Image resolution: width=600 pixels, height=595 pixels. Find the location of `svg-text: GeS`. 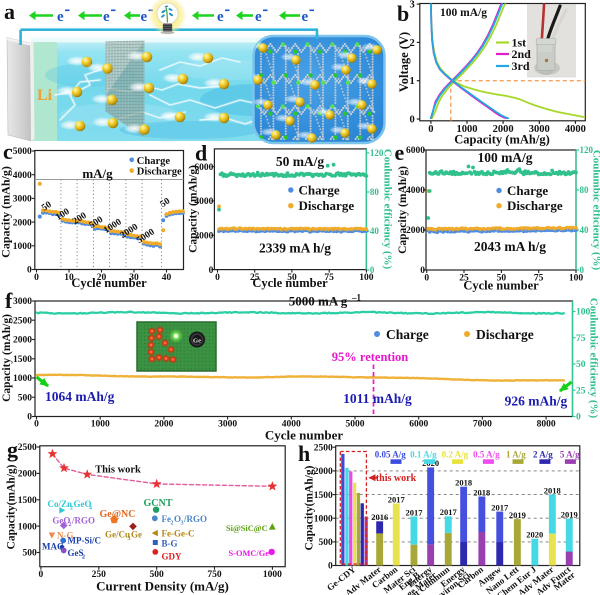

svg-text: GeS is located at coordinates (76, 553).